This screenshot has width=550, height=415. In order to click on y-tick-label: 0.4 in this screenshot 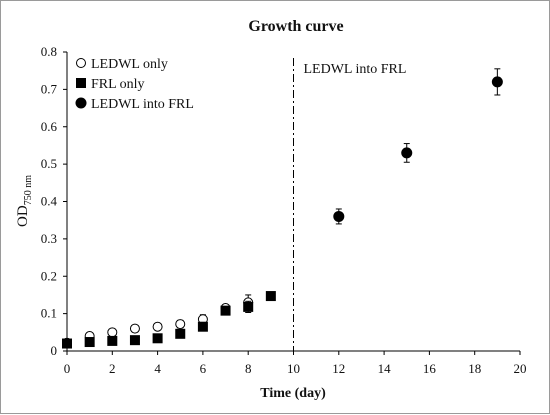, I will do `click(49, 201)`.